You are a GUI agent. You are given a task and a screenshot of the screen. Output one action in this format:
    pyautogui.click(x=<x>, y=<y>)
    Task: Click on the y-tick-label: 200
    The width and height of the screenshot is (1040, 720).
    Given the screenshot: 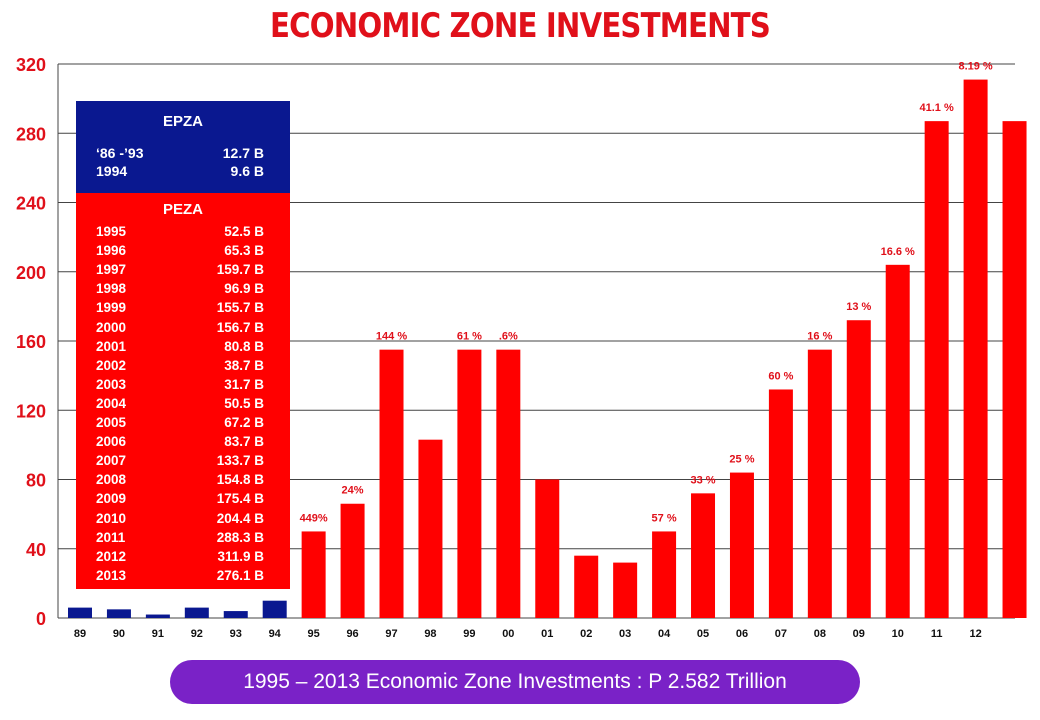 What is the action you would take?
    pyautogui.click(x=31, y=273)
    